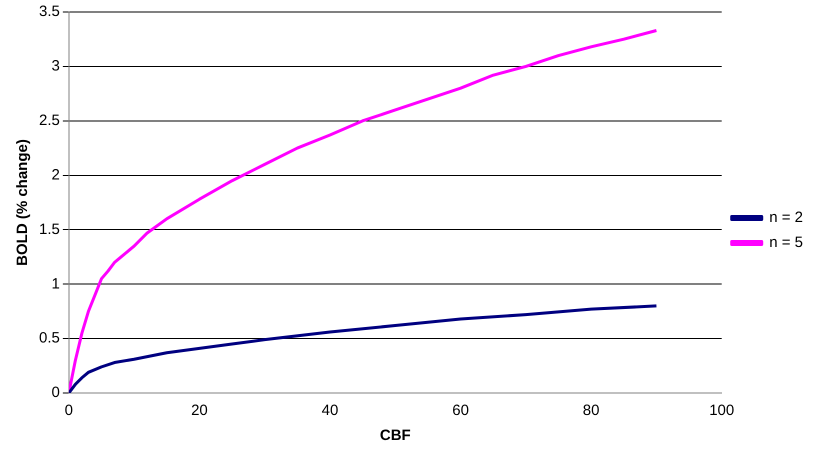  What do you see at coordinates (49, 338) in the screenshot?
I see `y-tick-label: 0.5` at bounding box center [49, 338].